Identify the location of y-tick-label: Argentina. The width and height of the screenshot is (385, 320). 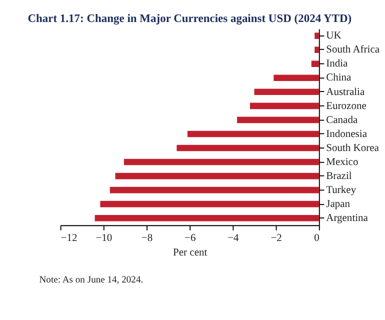
(347, 218).